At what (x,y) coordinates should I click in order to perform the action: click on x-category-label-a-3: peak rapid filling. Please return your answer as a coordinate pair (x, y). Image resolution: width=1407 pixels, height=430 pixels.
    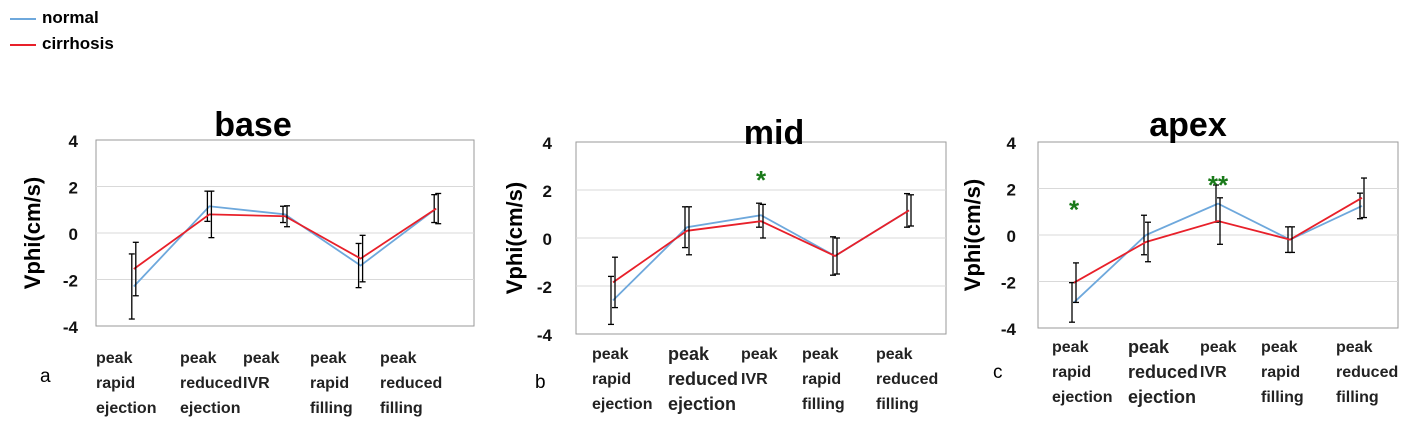
    Looking at the image, I should click on (331, 383).